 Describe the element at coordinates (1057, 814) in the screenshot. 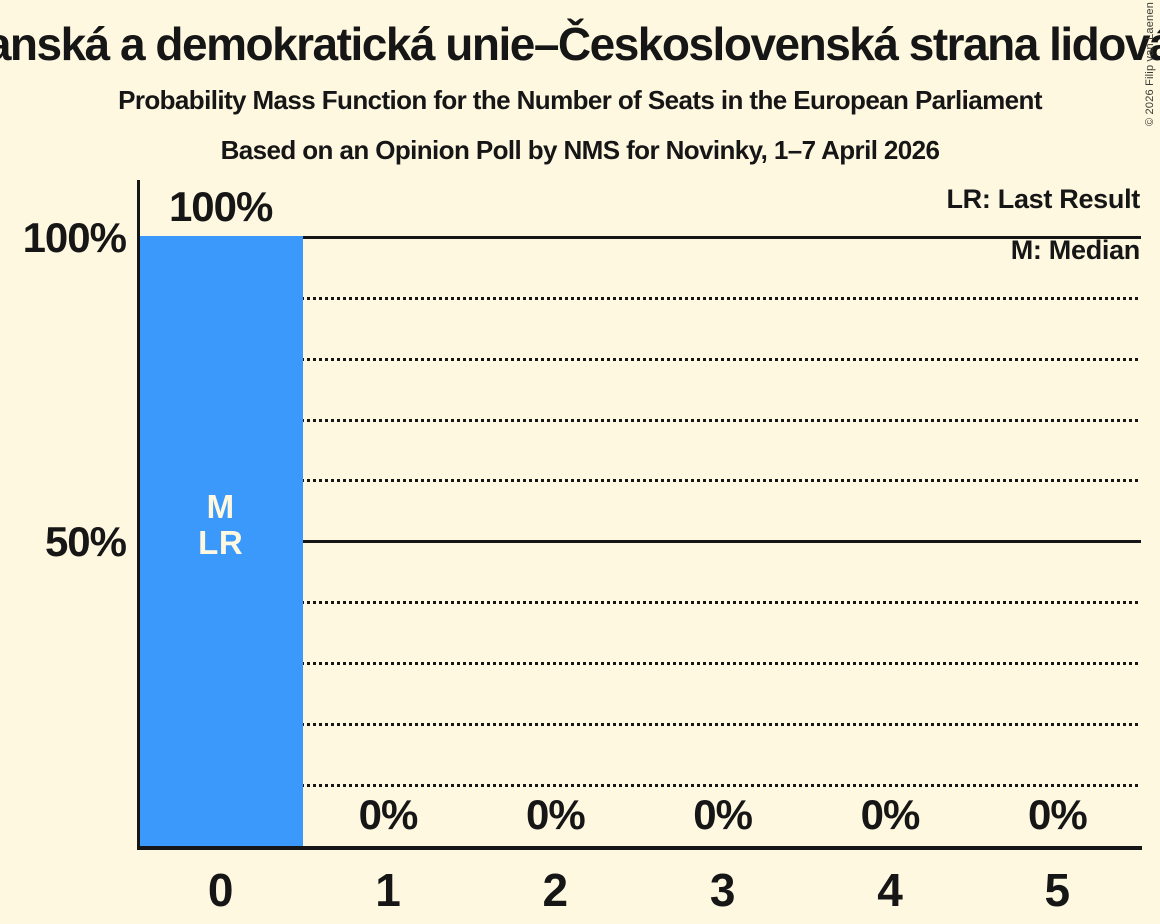

I see `bar-value-label-5: 0%` at that location.